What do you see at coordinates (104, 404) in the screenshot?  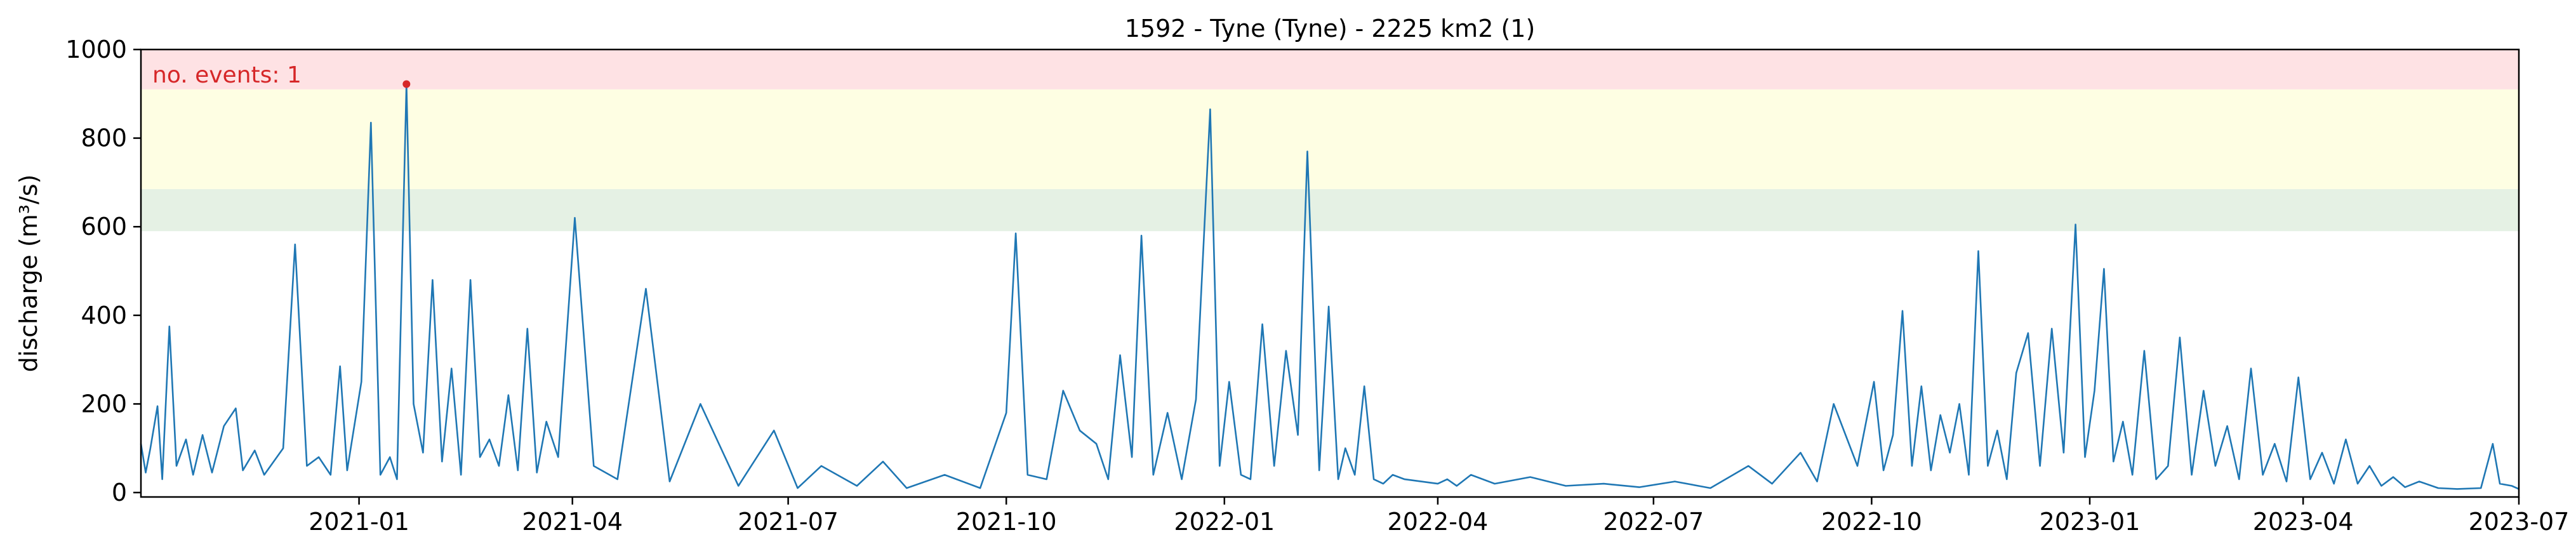 I see `y-tick-label-1: 200` at bounding box center [104, 404].